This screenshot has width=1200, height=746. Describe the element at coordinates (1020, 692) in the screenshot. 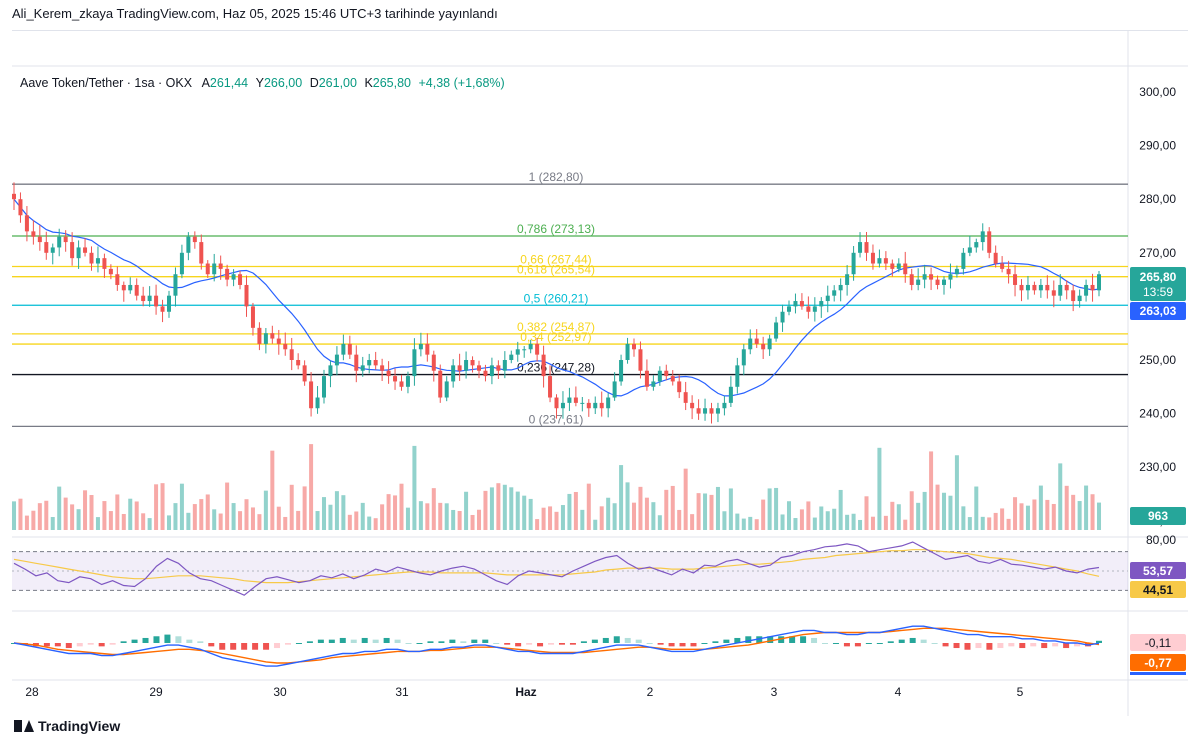

I see `x-tick-label: 5` at that location.